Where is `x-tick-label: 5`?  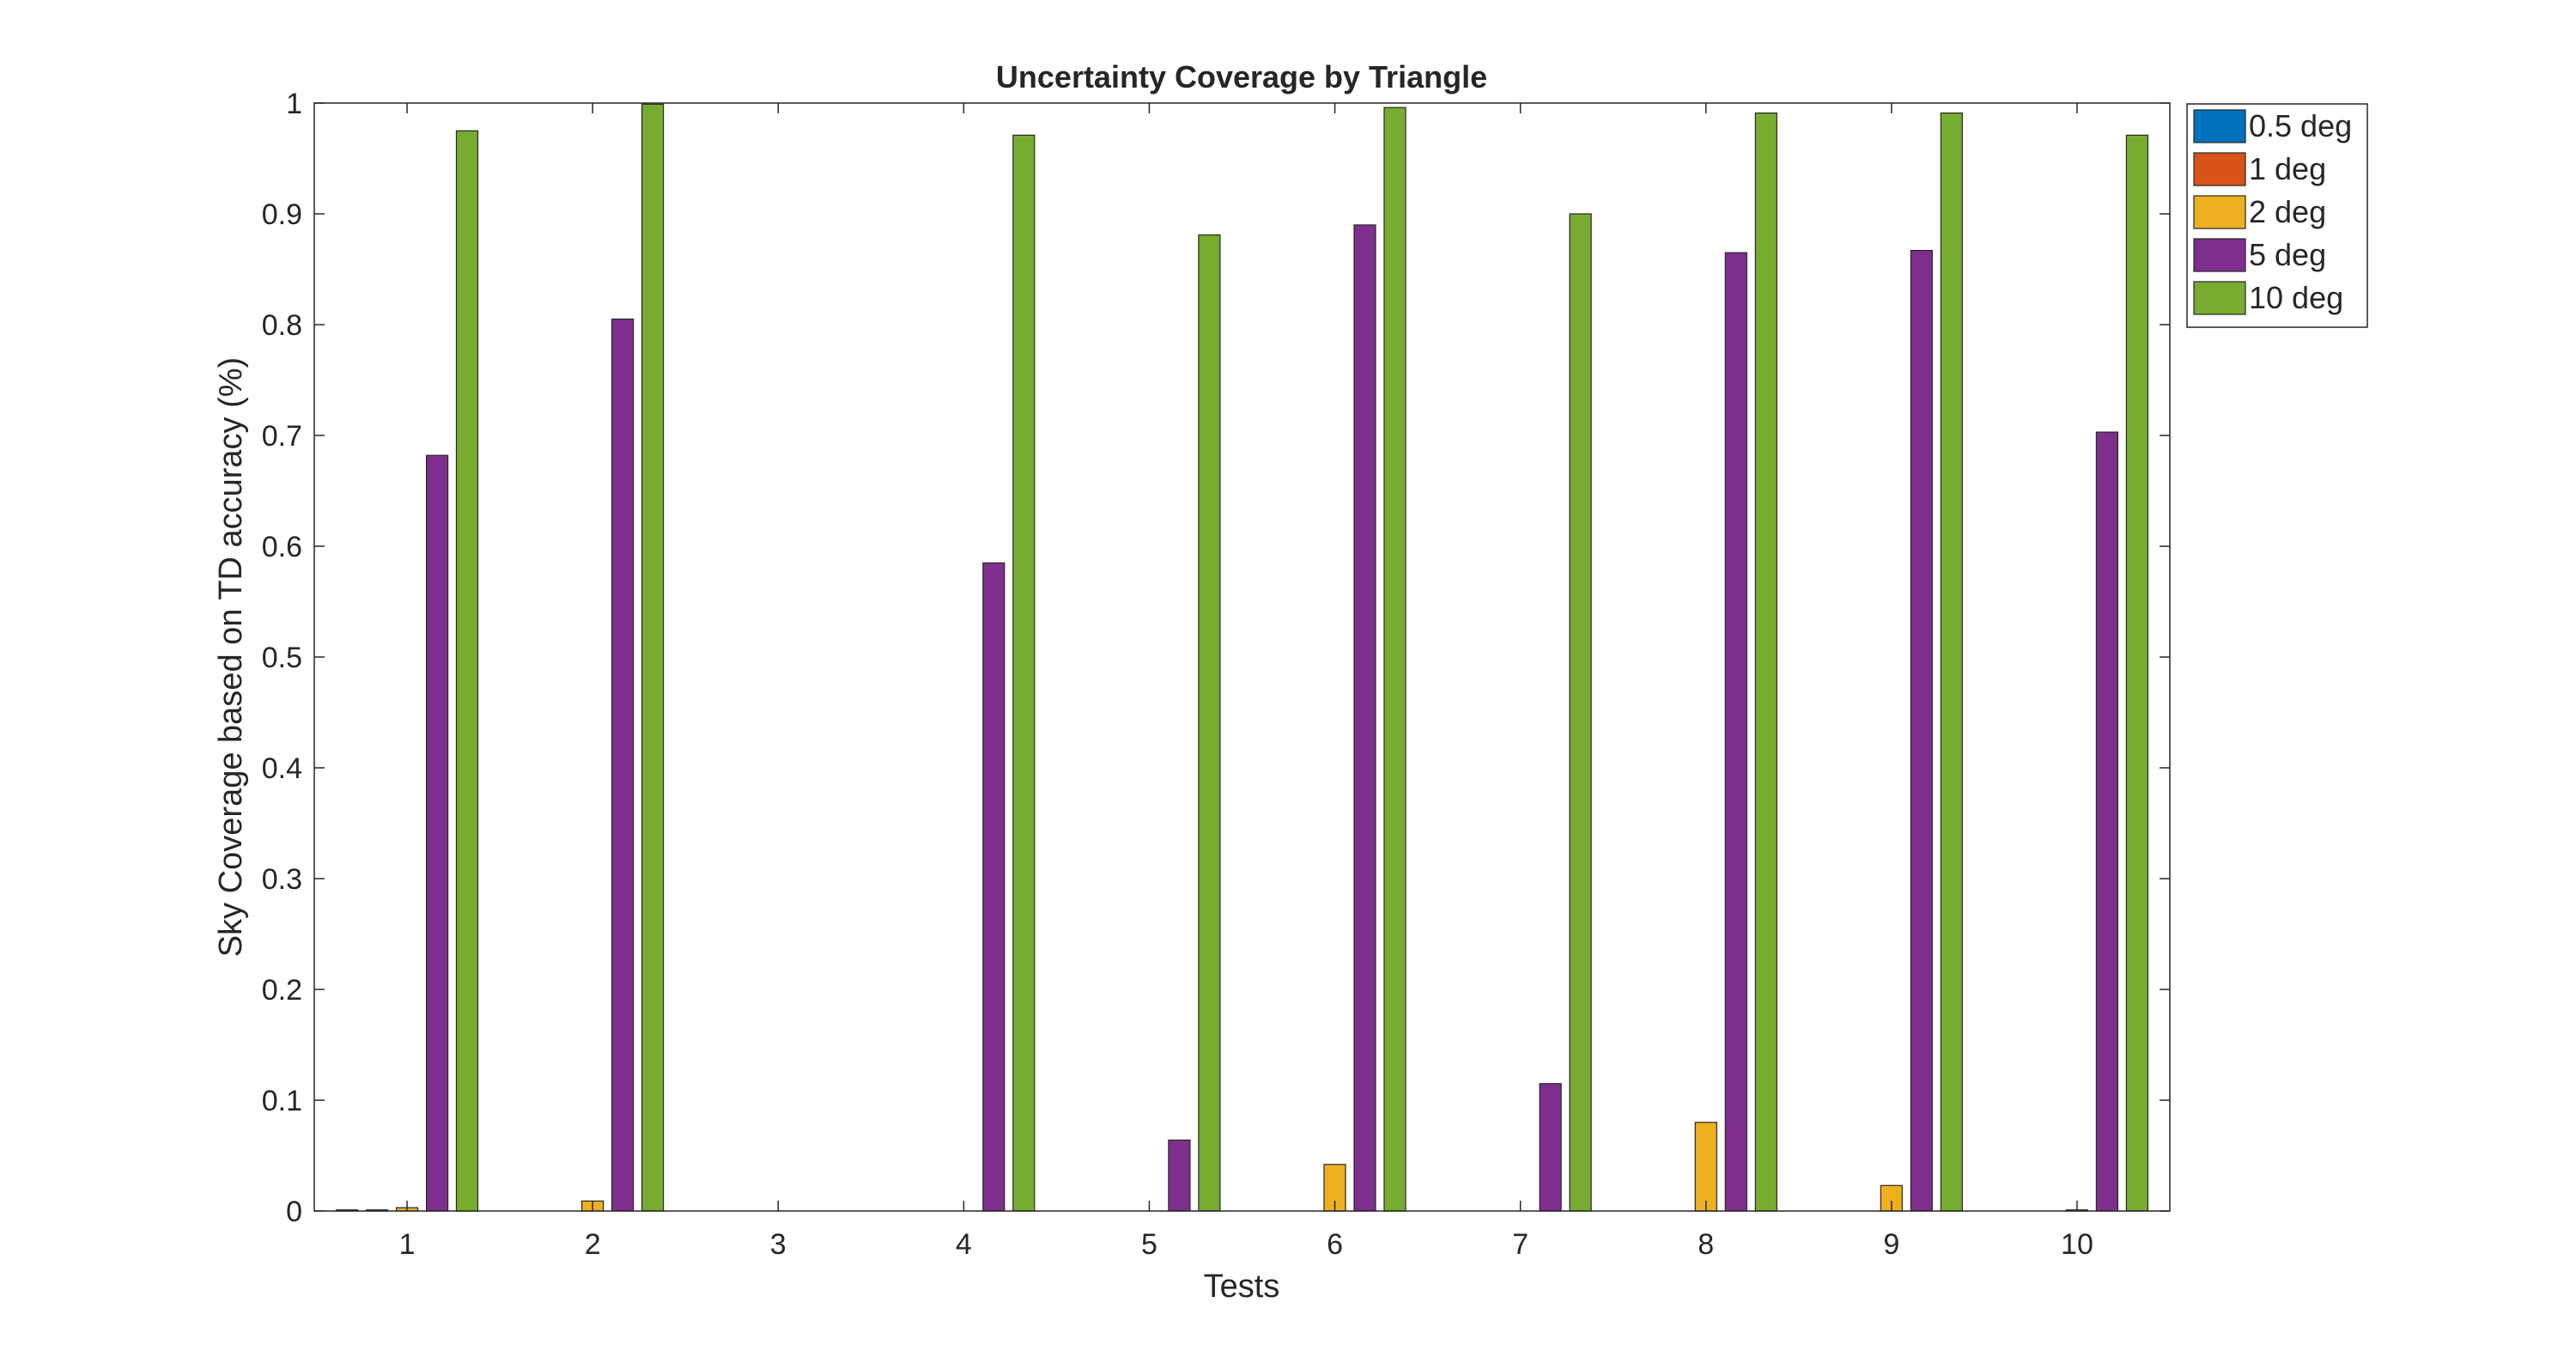
x-tick-label: 5 is located at coordinates (1149, 1244).